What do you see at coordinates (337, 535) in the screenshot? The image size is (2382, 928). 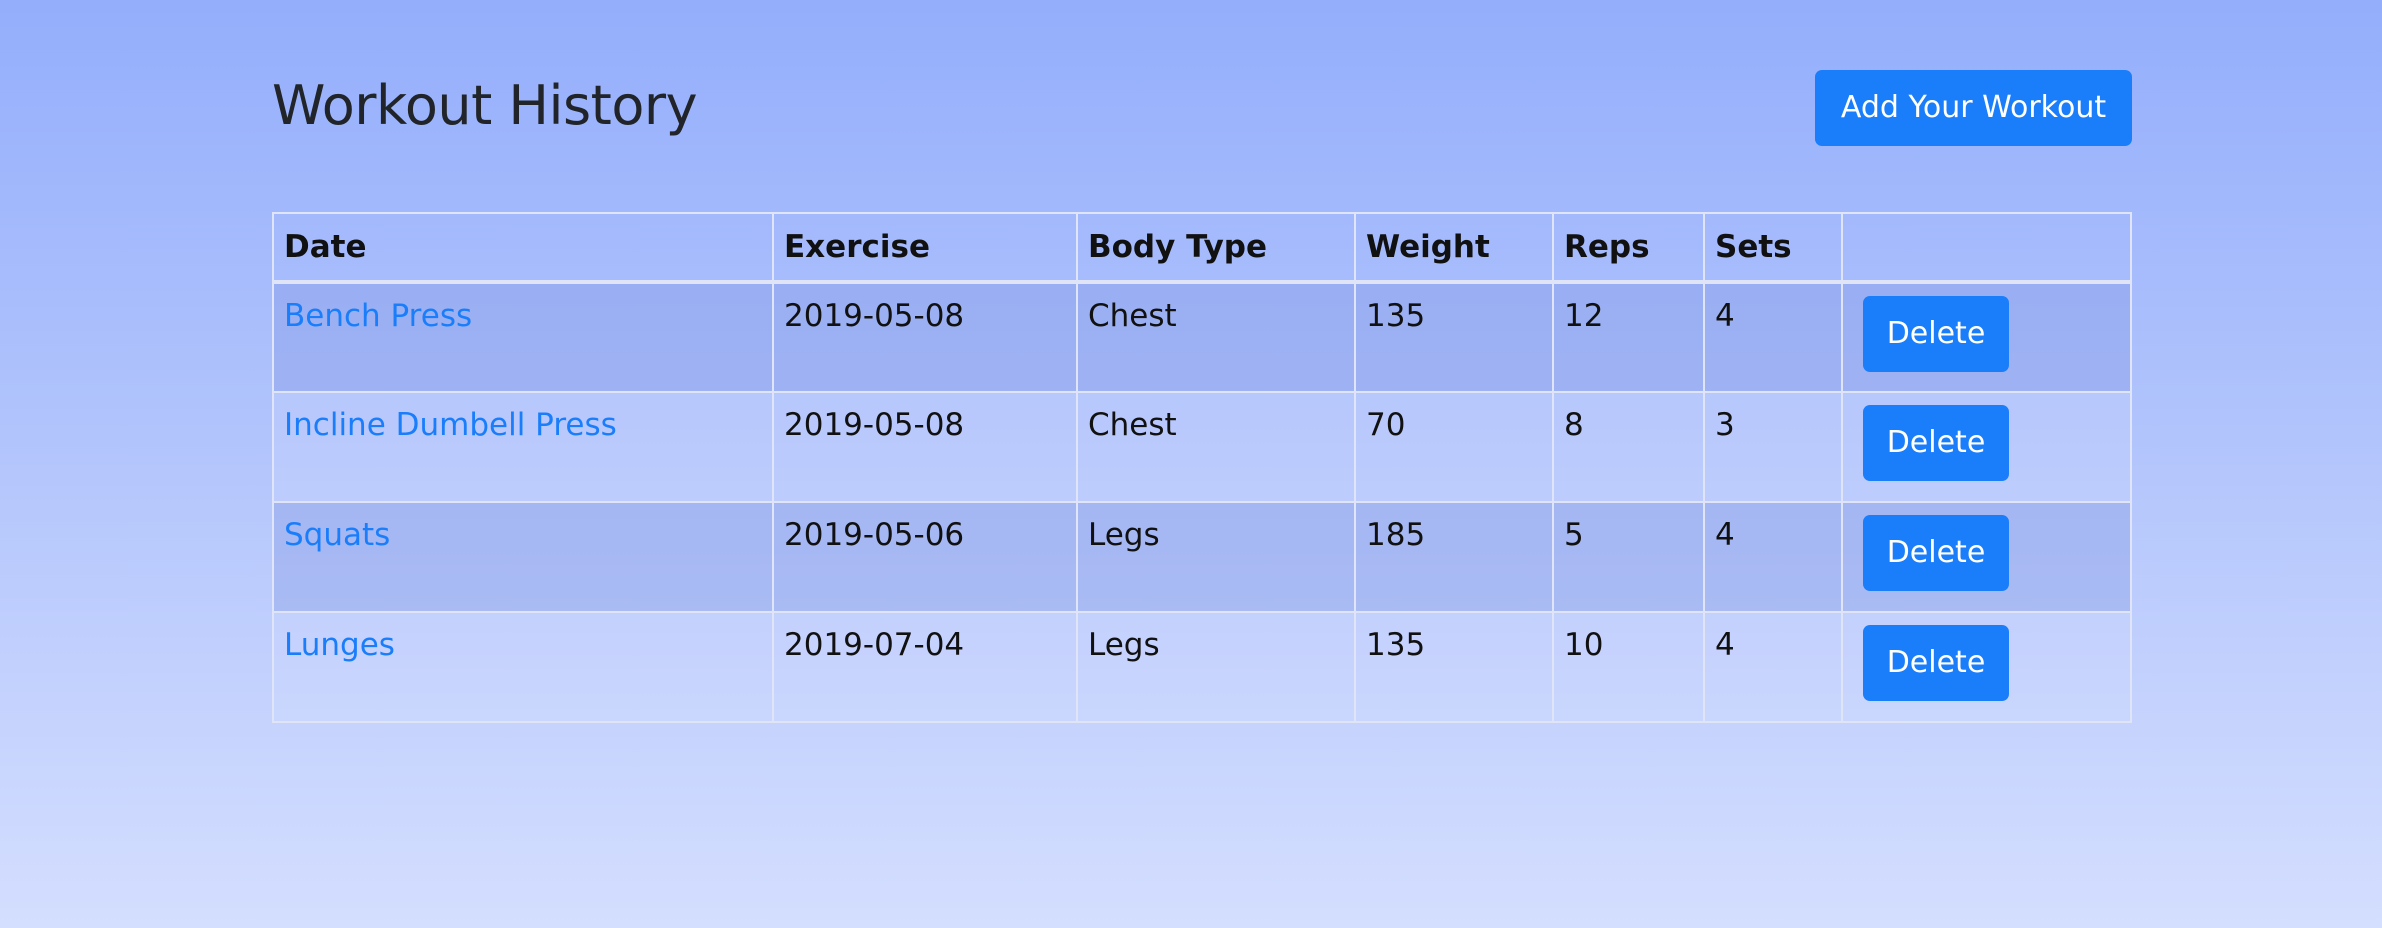 I see `exercise-link: Squats` at bounding box center [337, 535].